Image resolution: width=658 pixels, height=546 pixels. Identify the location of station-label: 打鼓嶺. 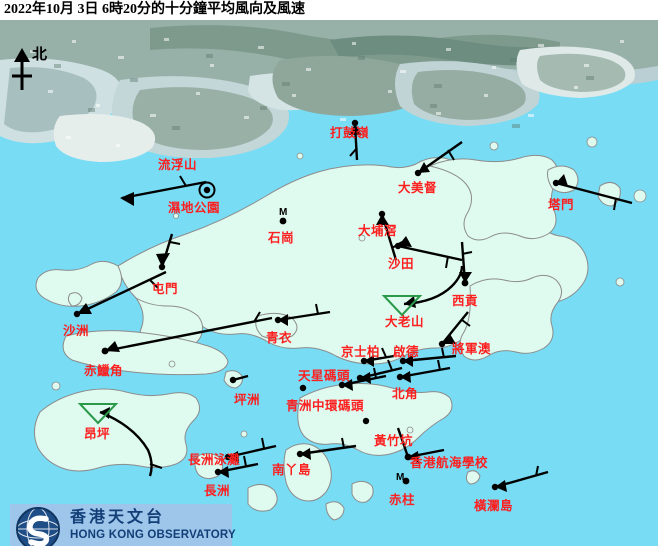
(350, 133).